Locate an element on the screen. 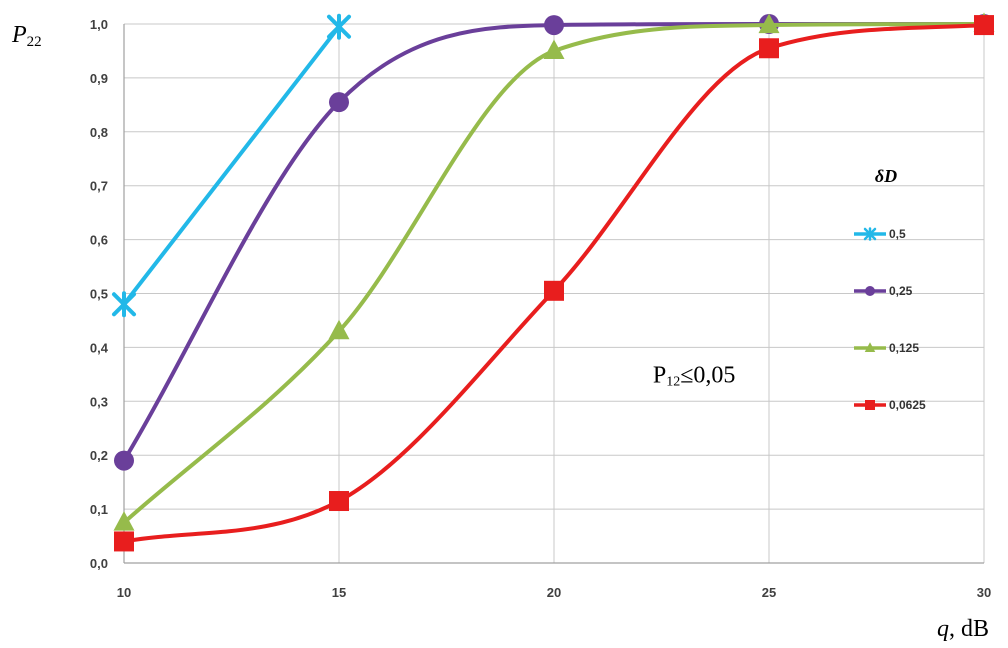  y-axis-title-sub: 22 is located at coordinates (34, 42).